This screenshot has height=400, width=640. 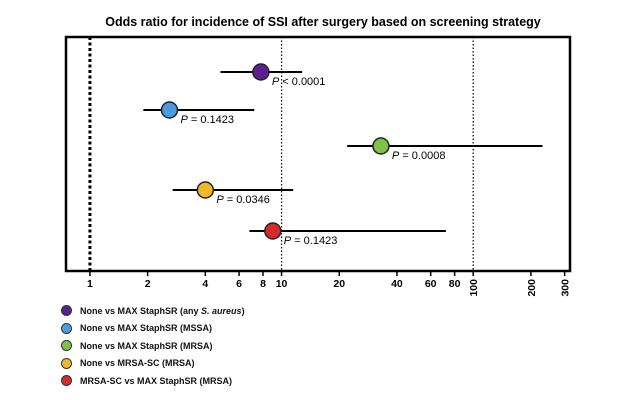 I want to click on x-tick-label-6: 6, so click(x=239, y=284).